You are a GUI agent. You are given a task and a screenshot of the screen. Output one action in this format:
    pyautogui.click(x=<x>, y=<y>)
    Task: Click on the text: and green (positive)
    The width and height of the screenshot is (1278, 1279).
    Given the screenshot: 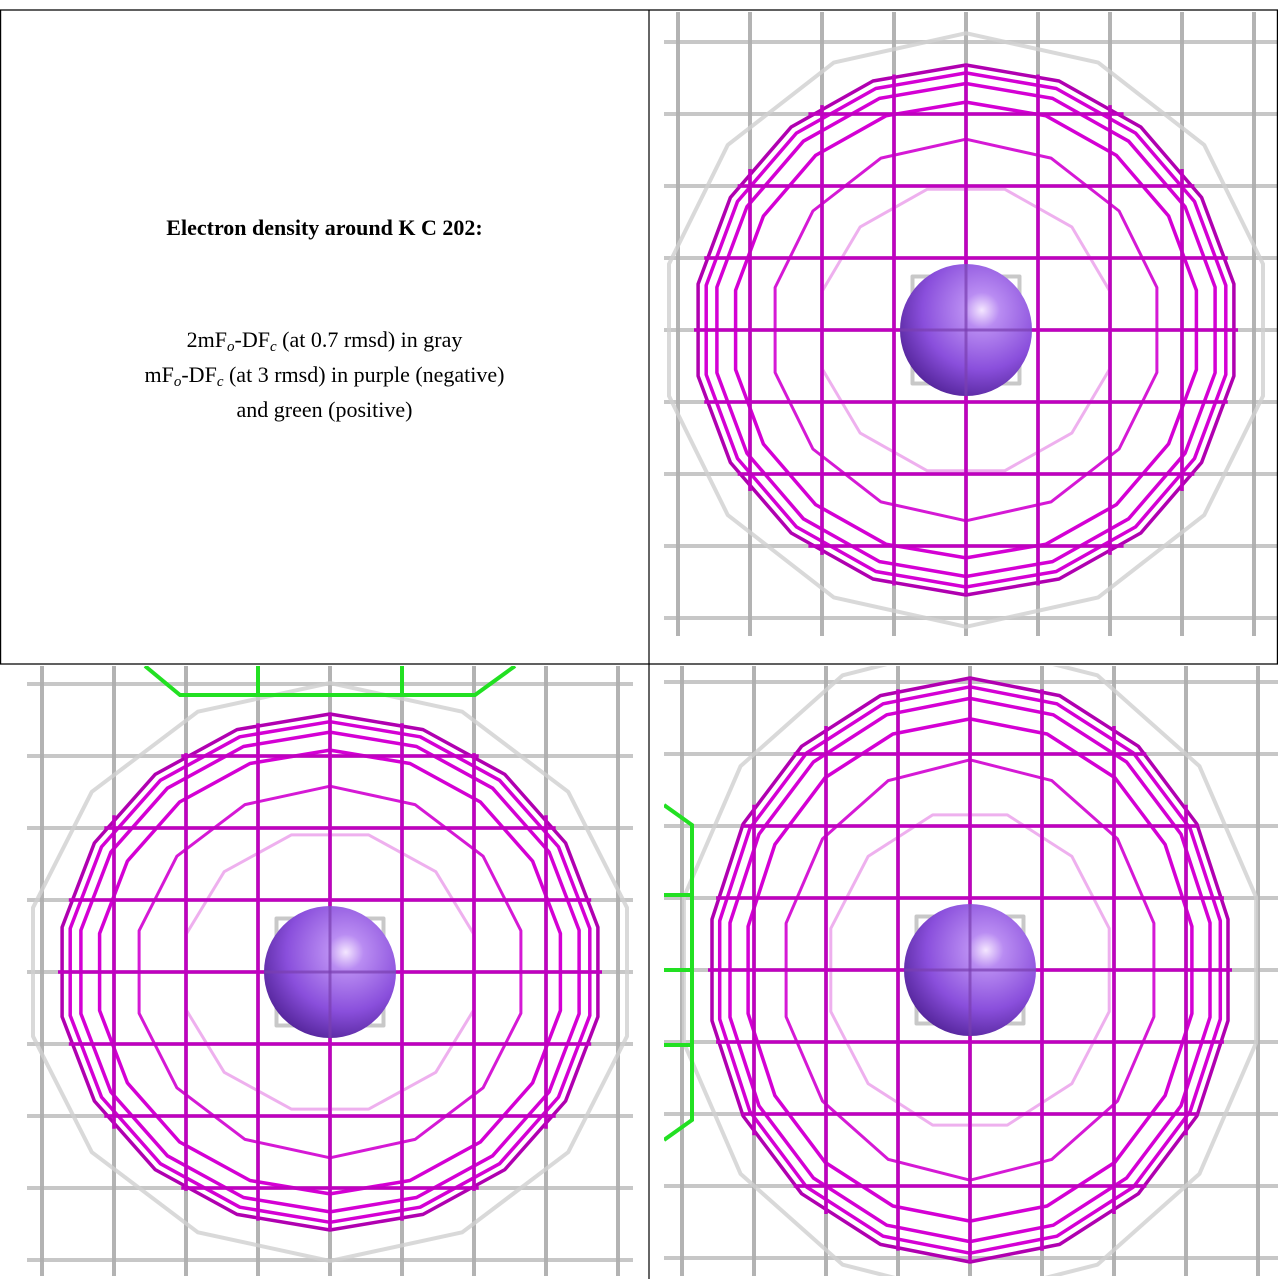 What is the action you would take?
    pyautogui.click(x=324, y=409)
    